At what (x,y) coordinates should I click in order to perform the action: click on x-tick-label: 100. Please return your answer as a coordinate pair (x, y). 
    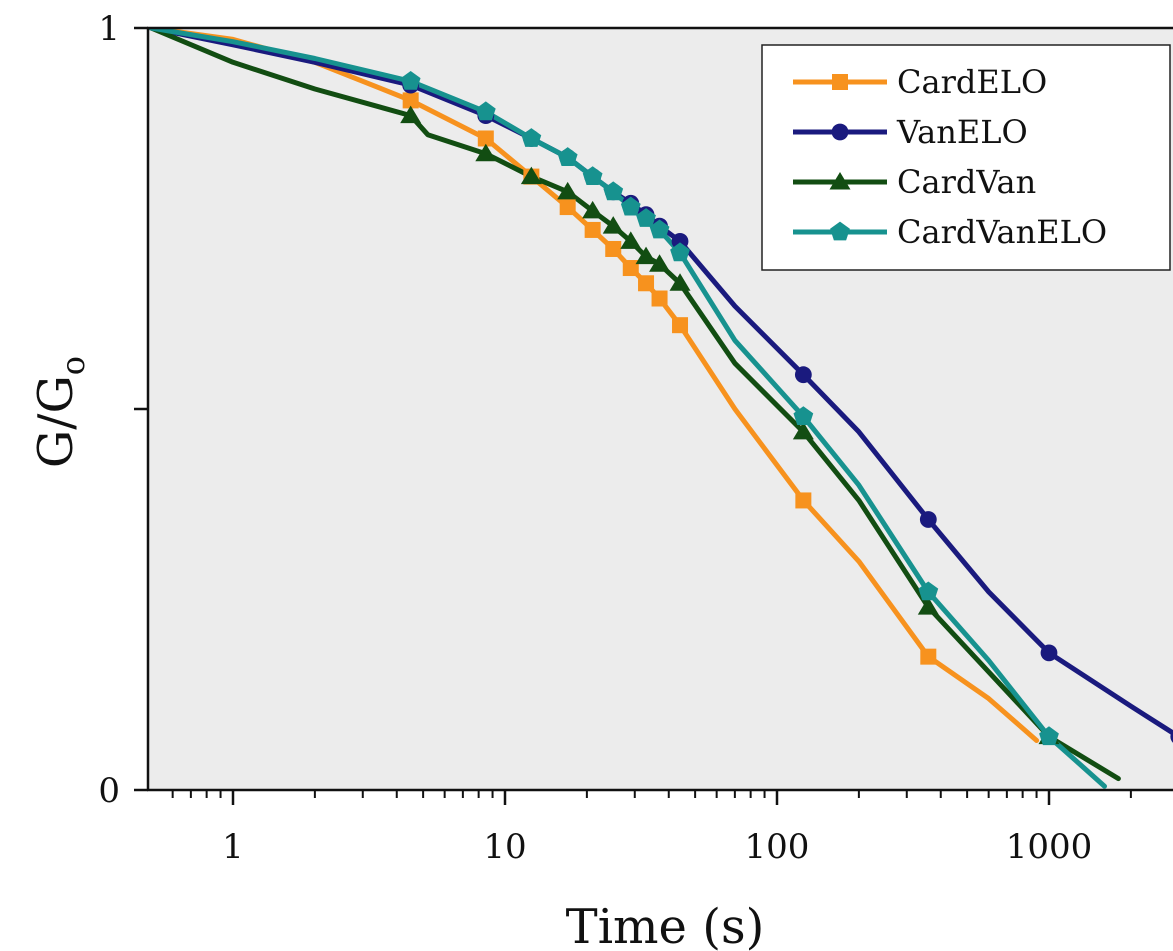
    Looking at the image, I should click on (777, 847).